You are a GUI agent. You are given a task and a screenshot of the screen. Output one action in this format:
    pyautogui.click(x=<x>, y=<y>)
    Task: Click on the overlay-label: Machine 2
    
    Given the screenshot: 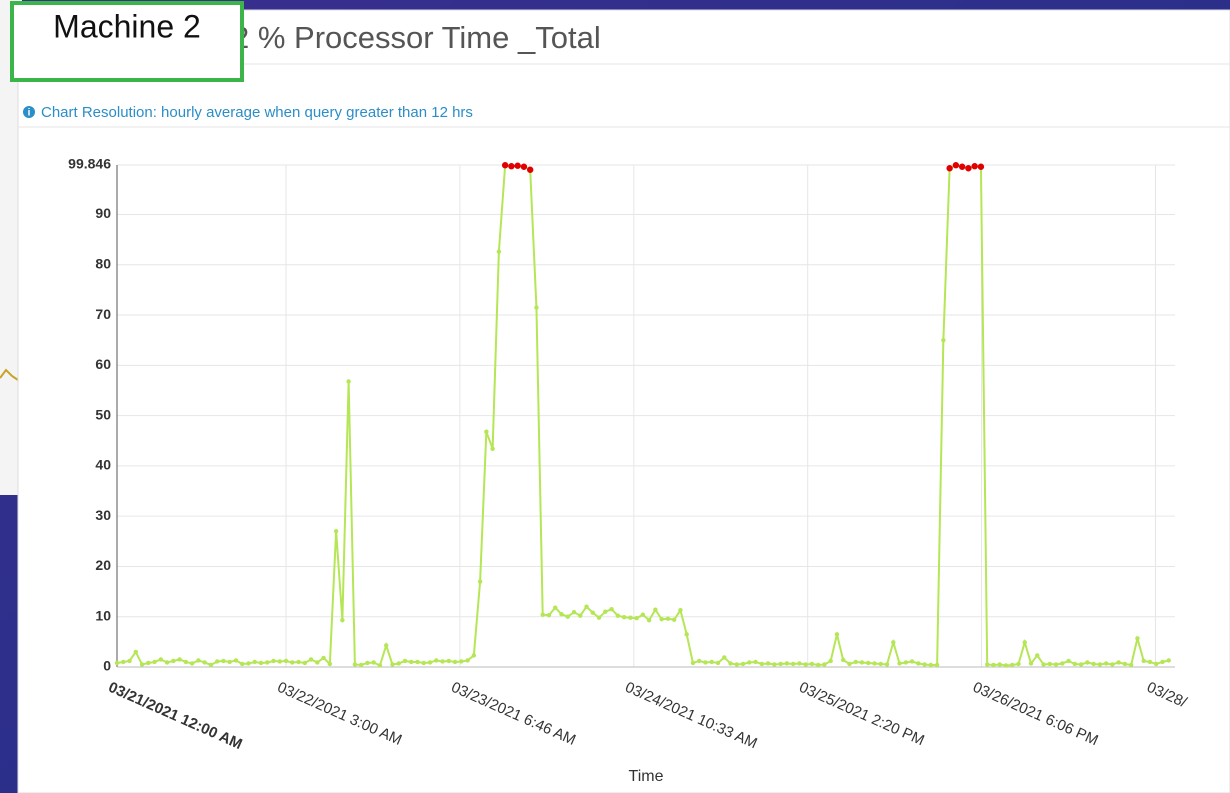 What is the action you would take?
    pyautogui.click(x=127, y=26)
    